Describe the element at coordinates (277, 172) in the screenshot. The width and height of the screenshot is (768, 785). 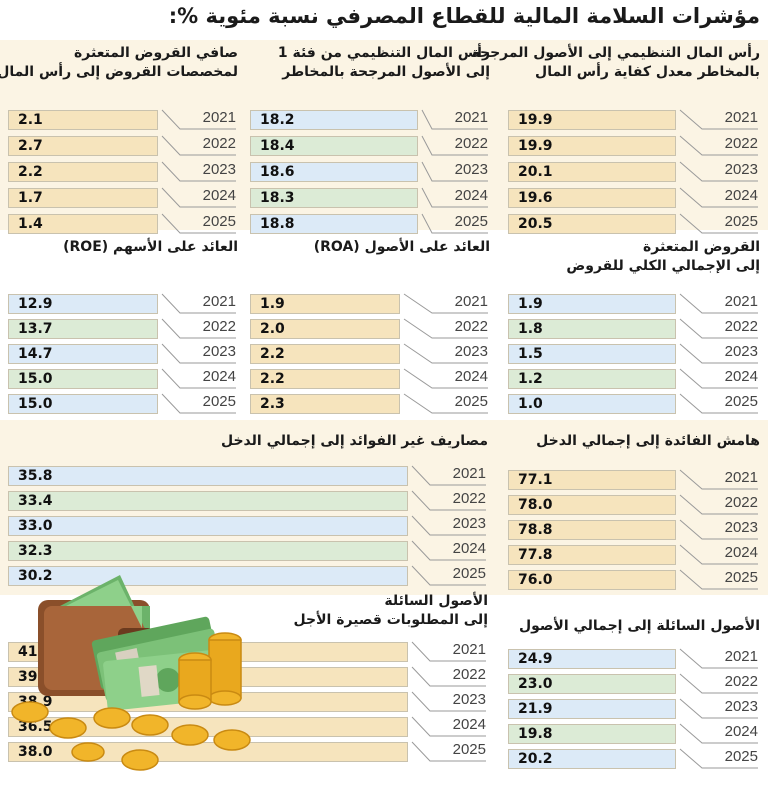
I see `value-label: 18.6` at that location.